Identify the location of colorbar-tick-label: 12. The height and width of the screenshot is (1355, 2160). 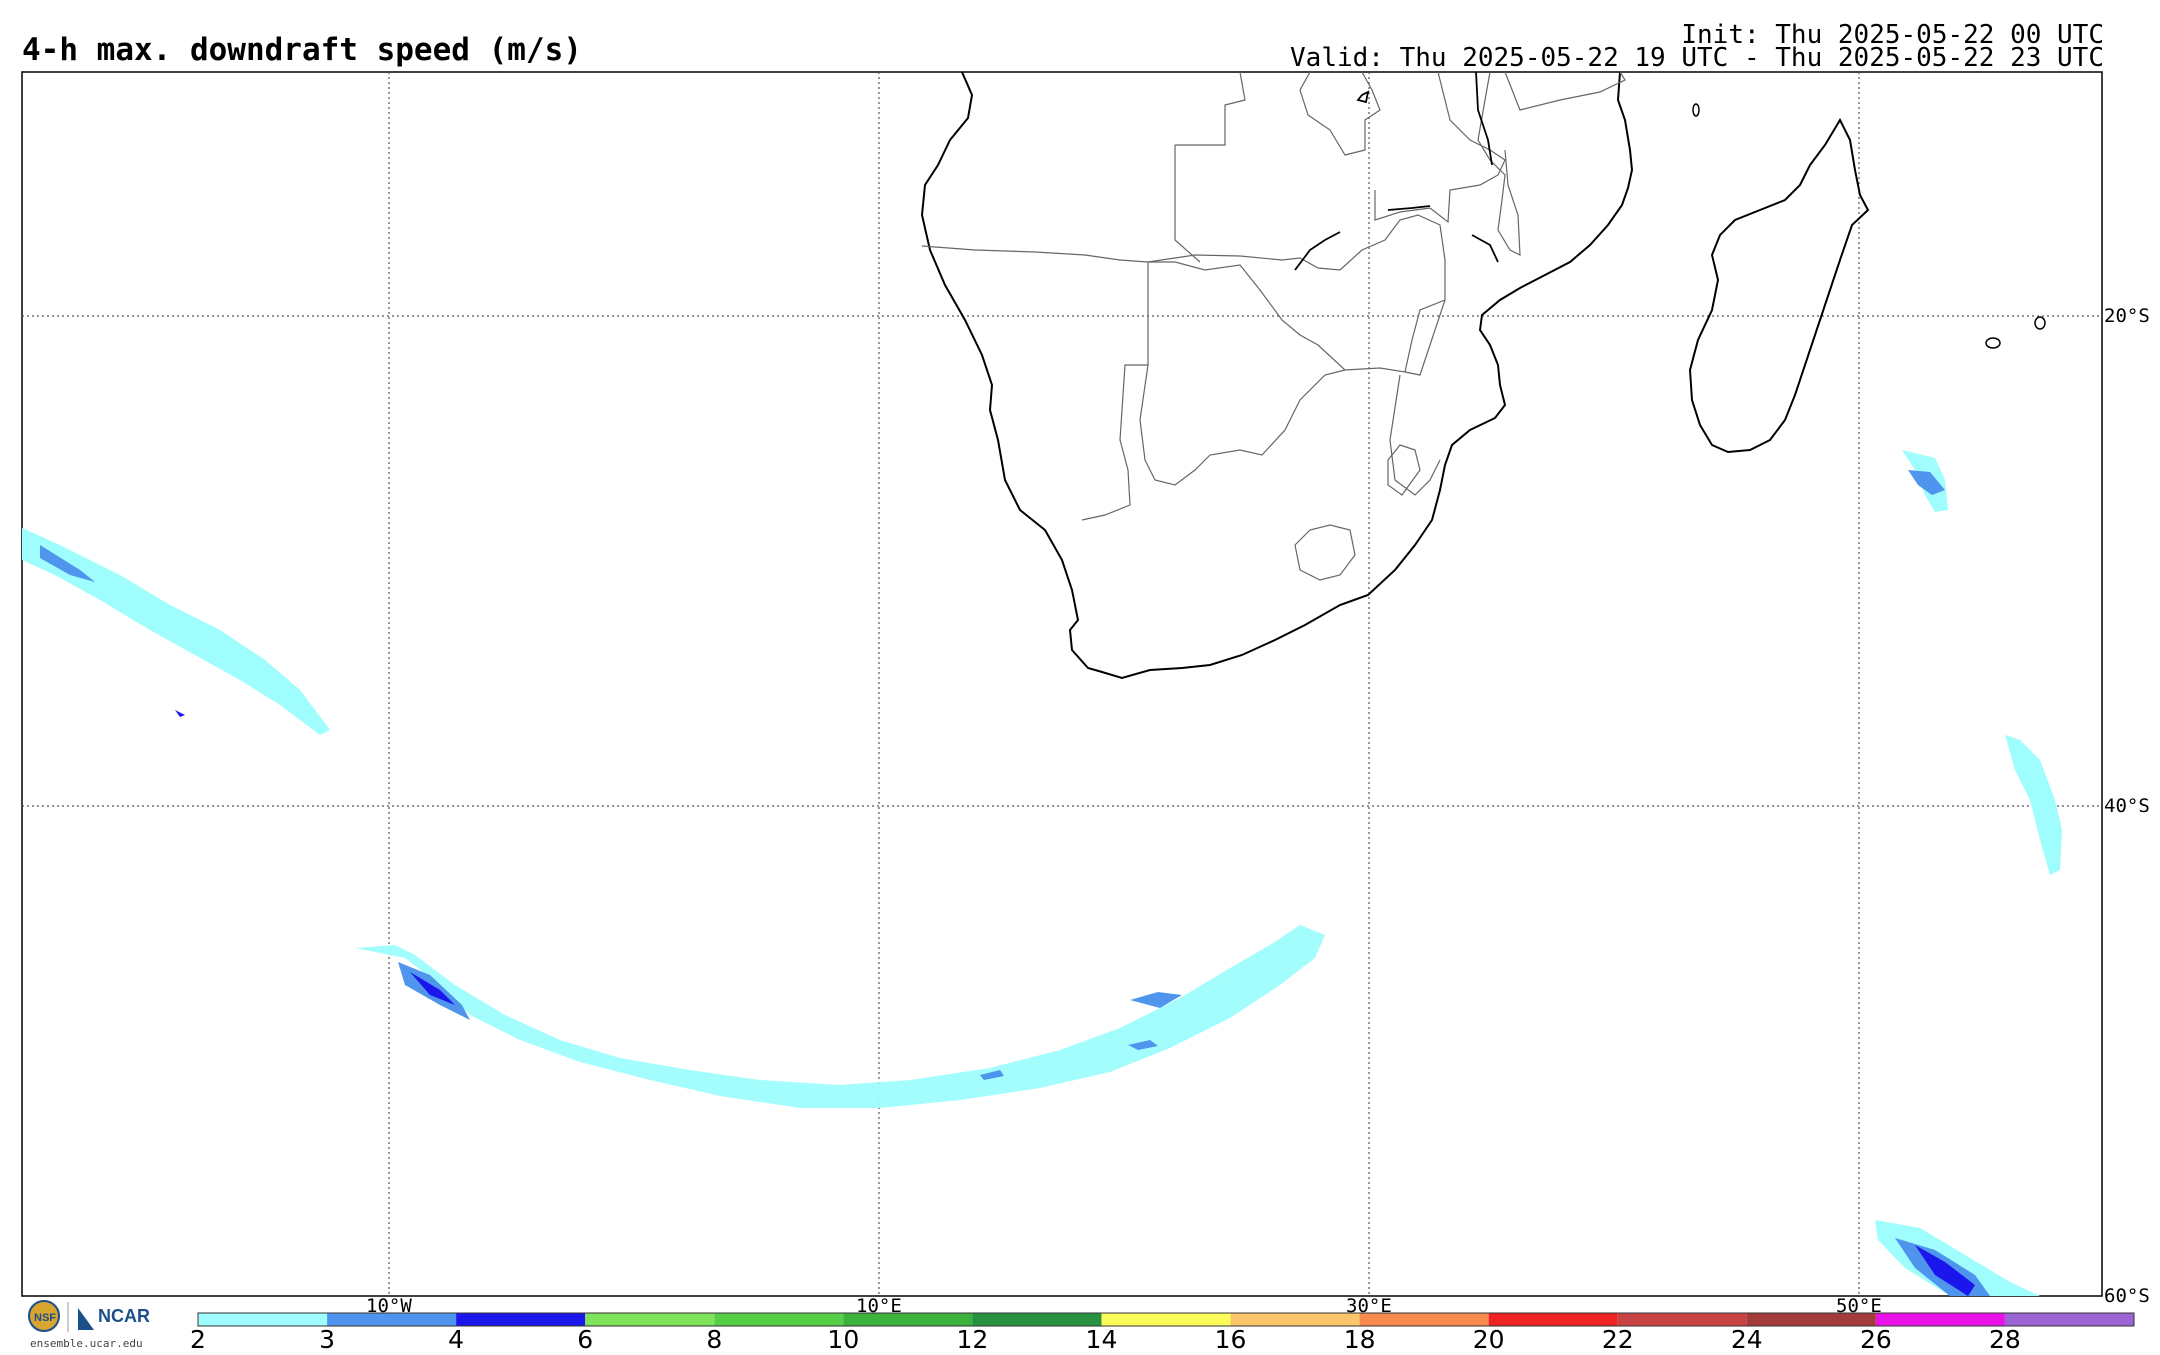
(972, 1339).